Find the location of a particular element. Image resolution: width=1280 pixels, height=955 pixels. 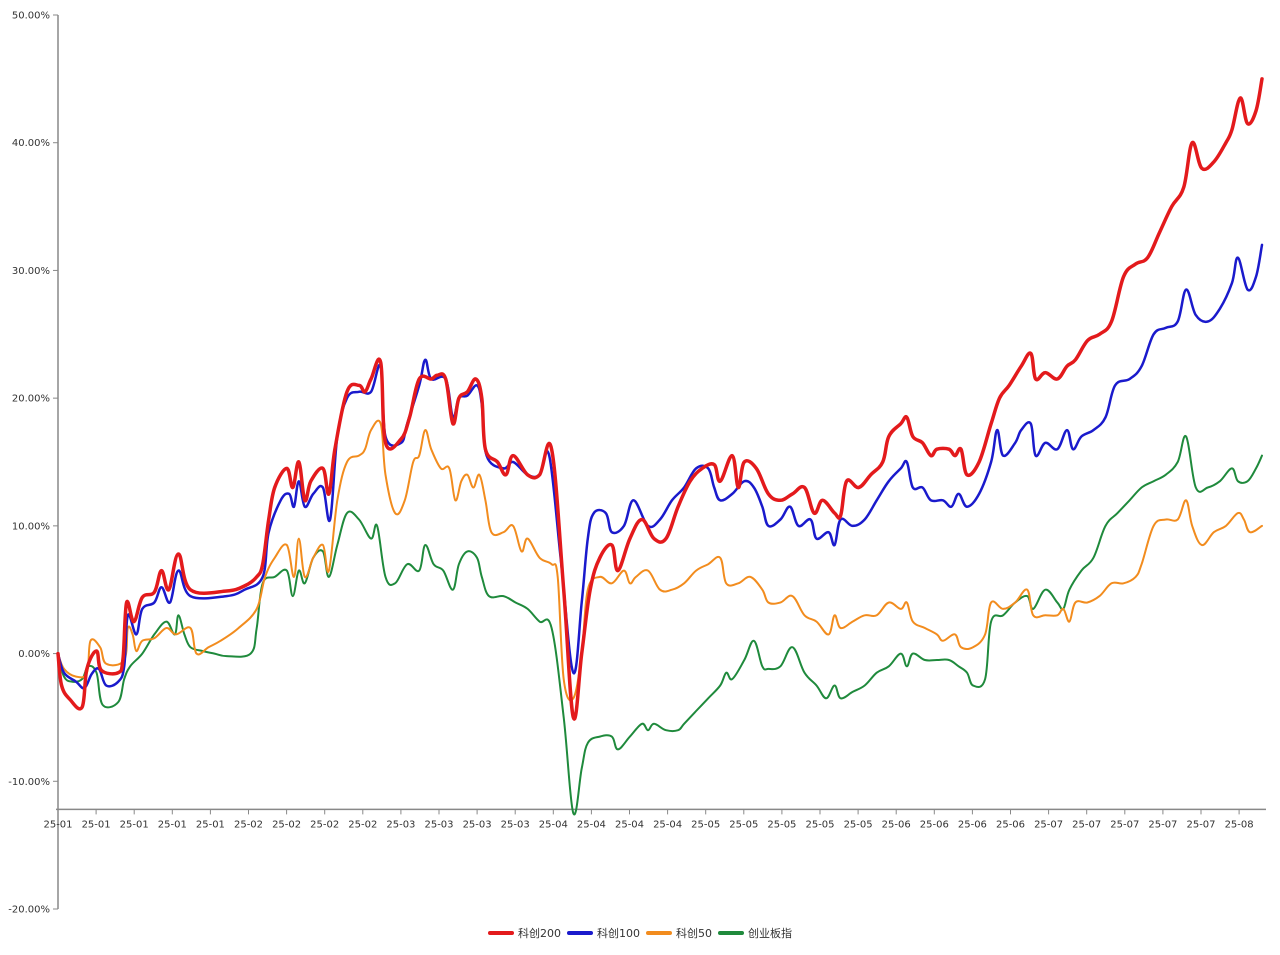

legend-item: 创业板指 is located at coordinates (755, 933).